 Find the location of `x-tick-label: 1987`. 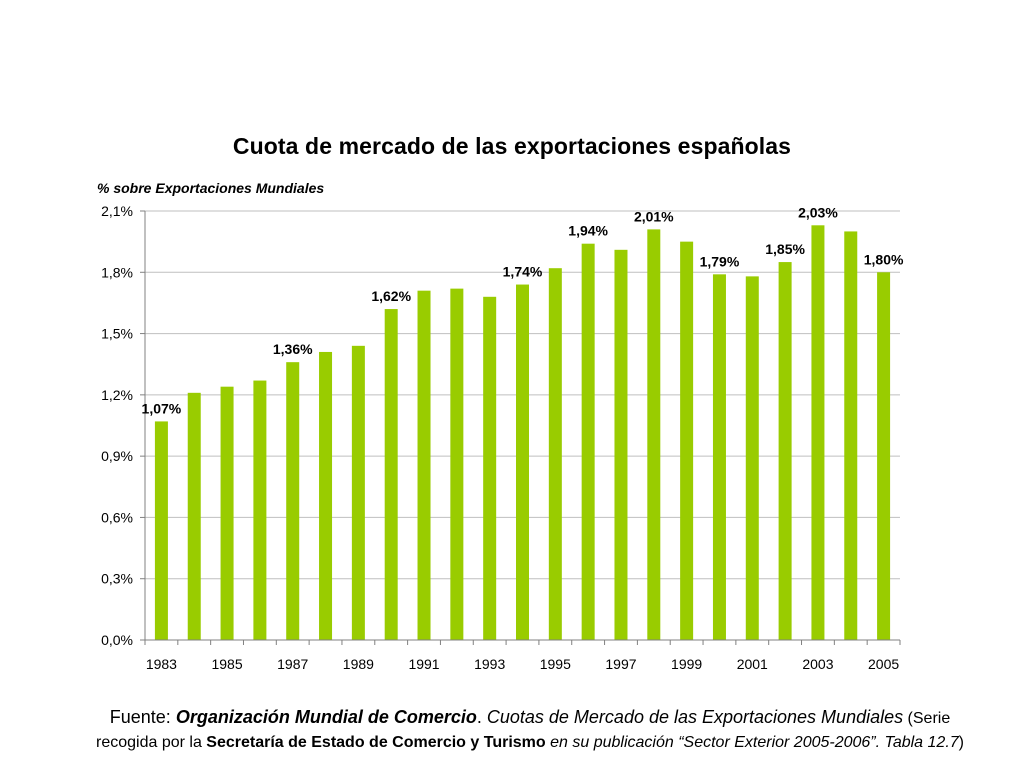

x-tick-label: 1987 is located at coordinates (292, 664).